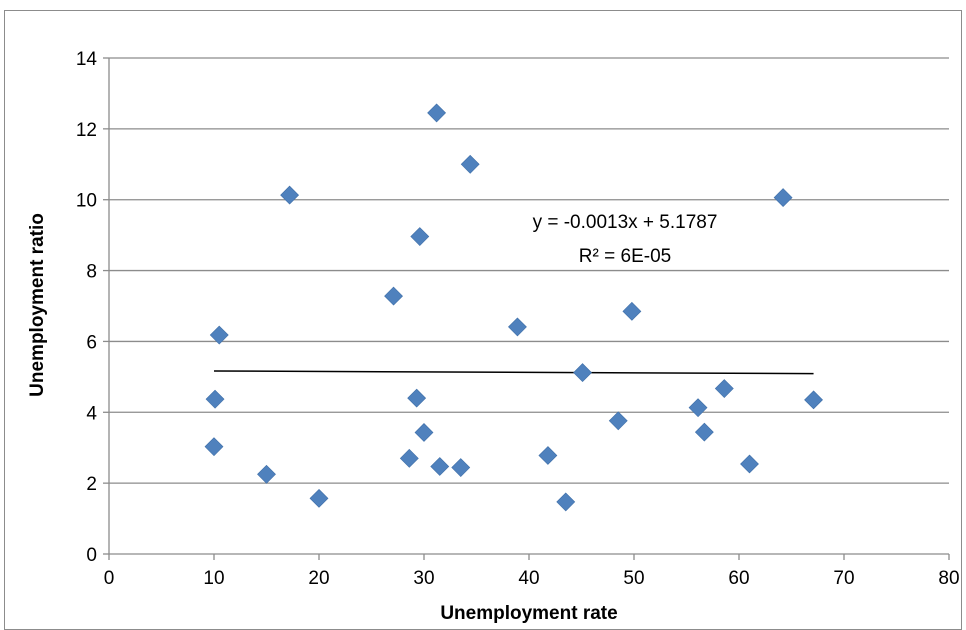 Image resolution: width=966 pixels, height=630 pixels. Describe the element at coordinates (87, 59) in the screenshot. I see `y-tick-label: 14` at that location.